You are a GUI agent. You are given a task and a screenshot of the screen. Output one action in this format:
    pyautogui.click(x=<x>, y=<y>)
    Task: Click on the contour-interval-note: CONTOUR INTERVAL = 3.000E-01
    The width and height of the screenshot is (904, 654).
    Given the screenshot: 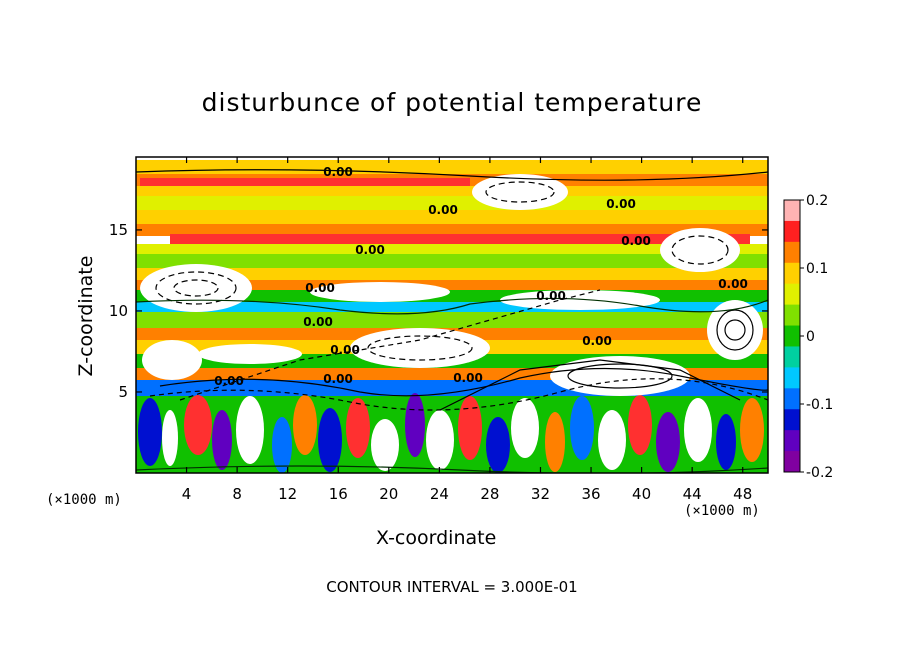 What is the action you would take?
    pyautogui.click(x=452, y=587)
    